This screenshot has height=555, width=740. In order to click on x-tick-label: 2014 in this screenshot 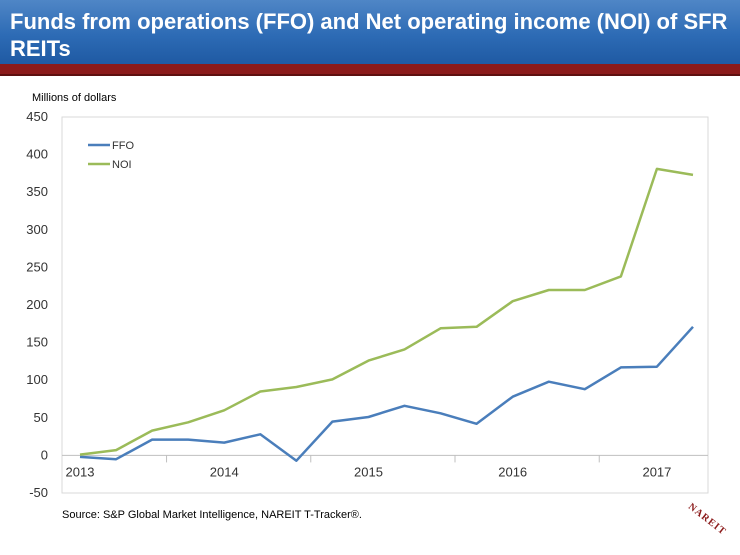, I will do `click(224, 471)`.